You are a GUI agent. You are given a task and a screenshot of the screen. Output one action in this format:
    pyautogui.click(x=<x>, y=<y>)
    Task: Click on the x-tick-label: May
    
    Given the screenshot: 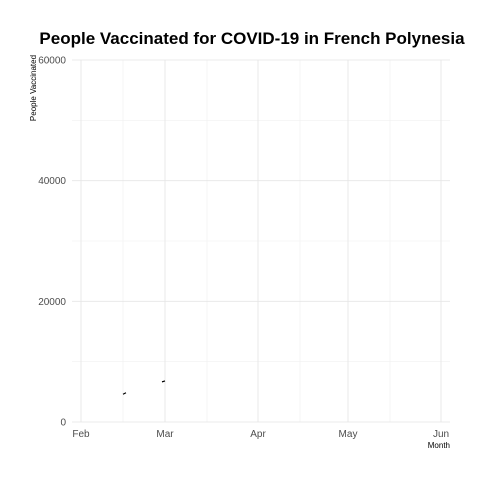 What is the action you would take?
    pyautogui.click(x=348, y=434)
    